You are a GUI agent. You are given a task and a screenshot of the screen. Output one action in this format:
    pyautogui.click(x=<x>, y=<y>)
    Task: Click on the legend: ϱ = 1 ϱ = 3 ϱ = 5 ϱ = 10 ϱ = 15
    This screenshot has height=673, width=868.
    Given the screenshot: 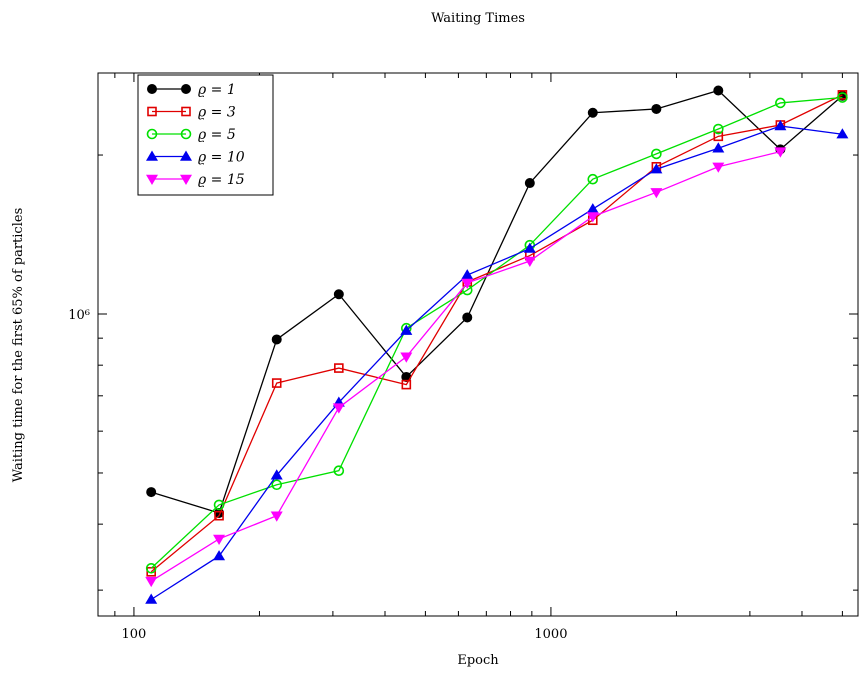 What is the action you would take?
    pyautogui.click(x=205, y=135)
    